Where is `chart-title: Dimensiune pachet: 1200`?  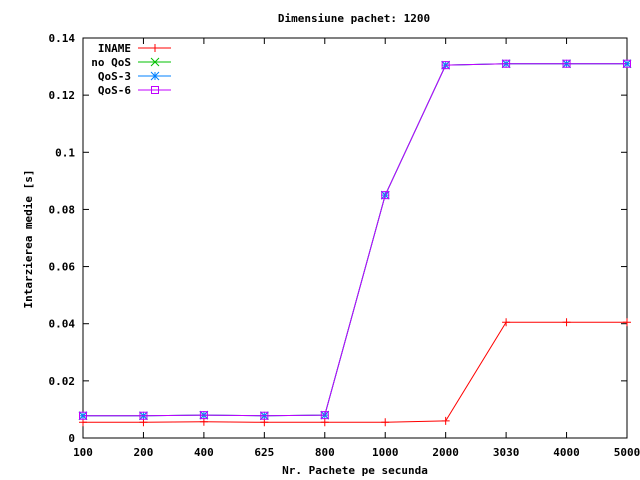 chart-title: Dimensiune pachet: 1200 is located at coordinates (354, 18).